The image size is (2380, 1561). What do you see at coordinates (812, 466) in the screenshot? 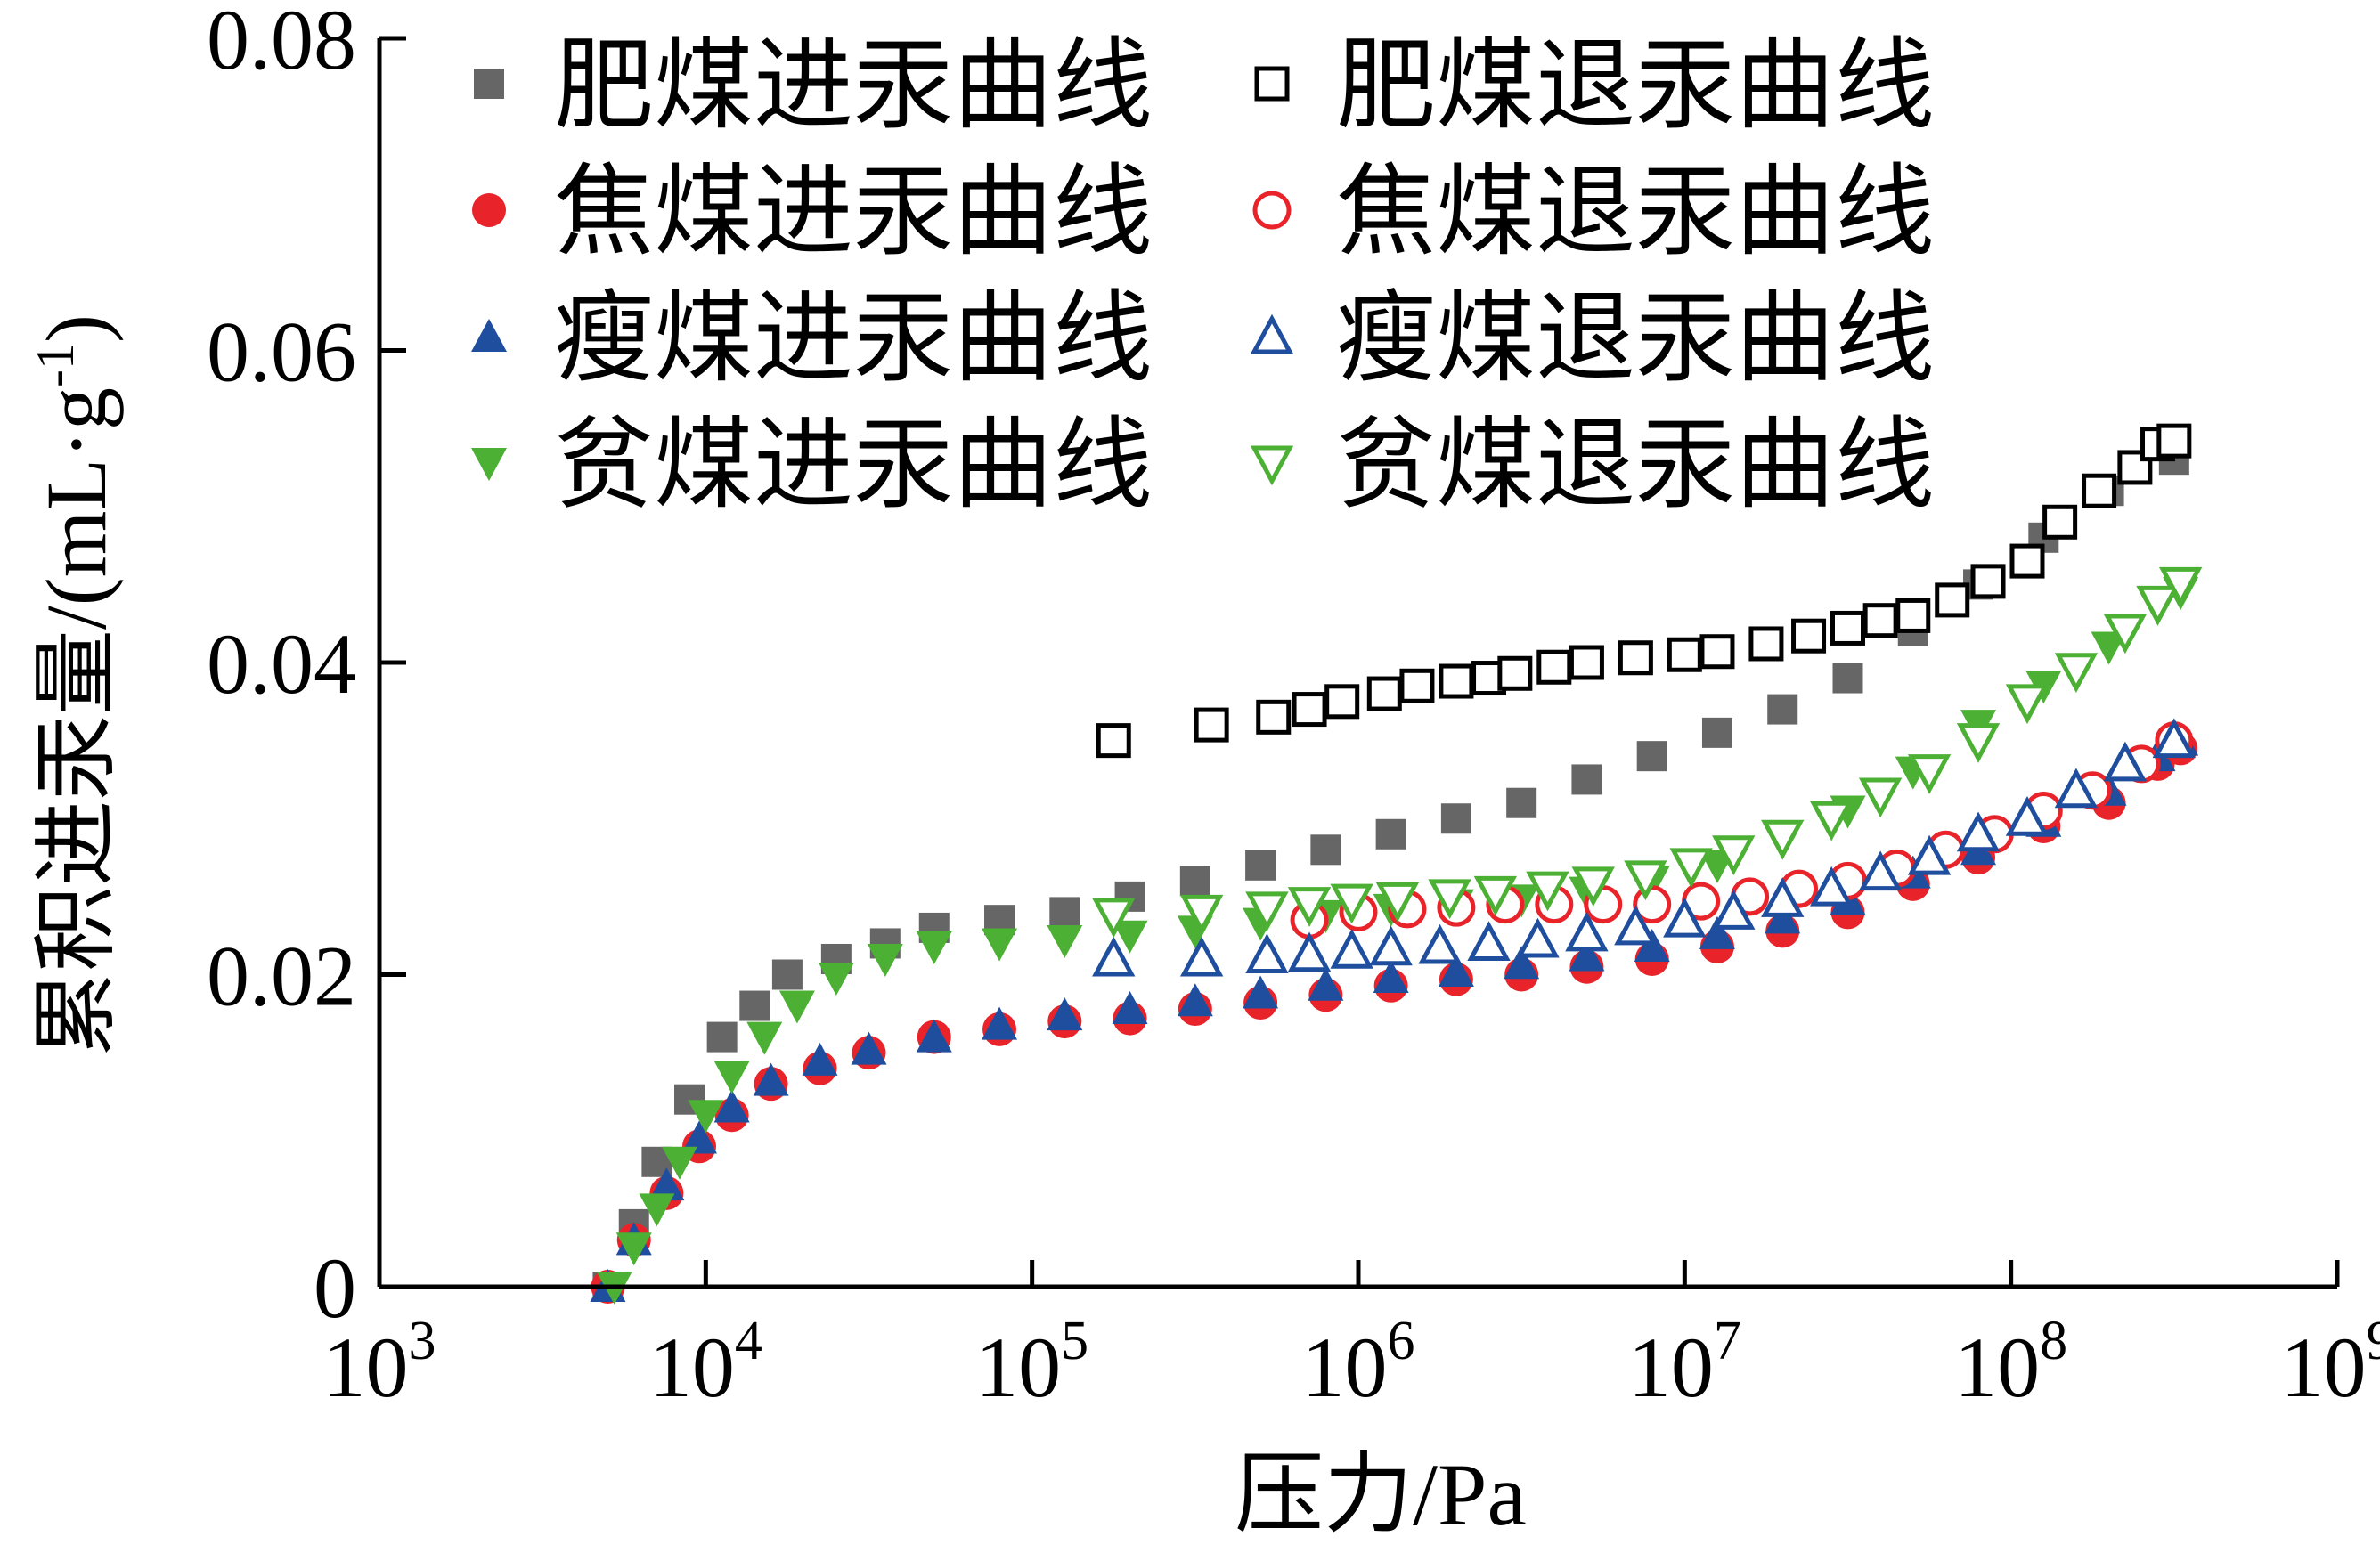
I see `legend-item-6: 贫煤进汞曲线` at bounding box center [812, 466].